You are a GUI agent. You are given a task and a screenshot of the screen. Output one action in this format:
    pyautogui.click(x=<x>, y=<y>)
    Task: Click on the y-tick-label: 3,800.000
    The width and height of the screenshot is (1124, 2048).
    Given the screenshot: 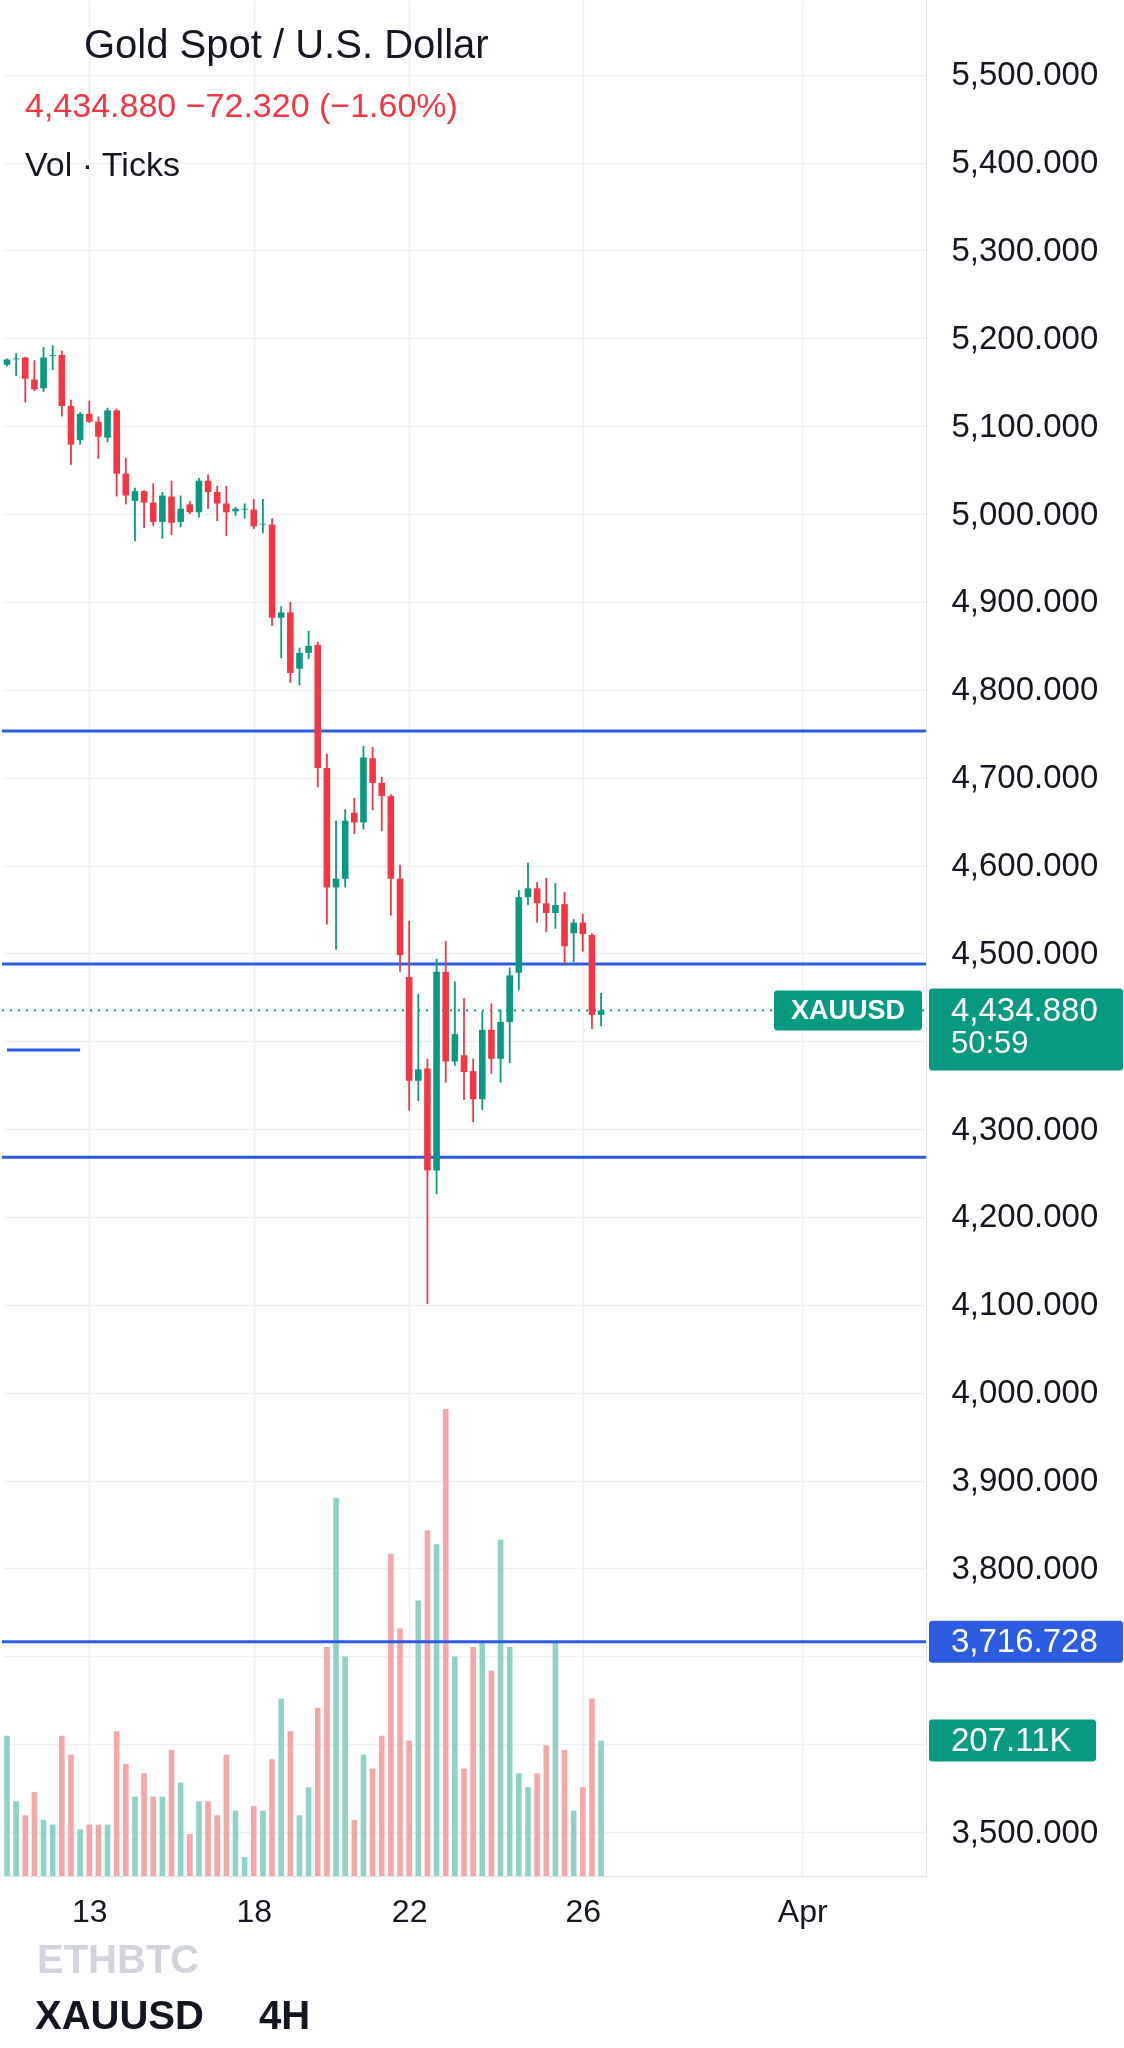 What is the action you would take?
    pyautogui.click(x=1025, y=1567)
    